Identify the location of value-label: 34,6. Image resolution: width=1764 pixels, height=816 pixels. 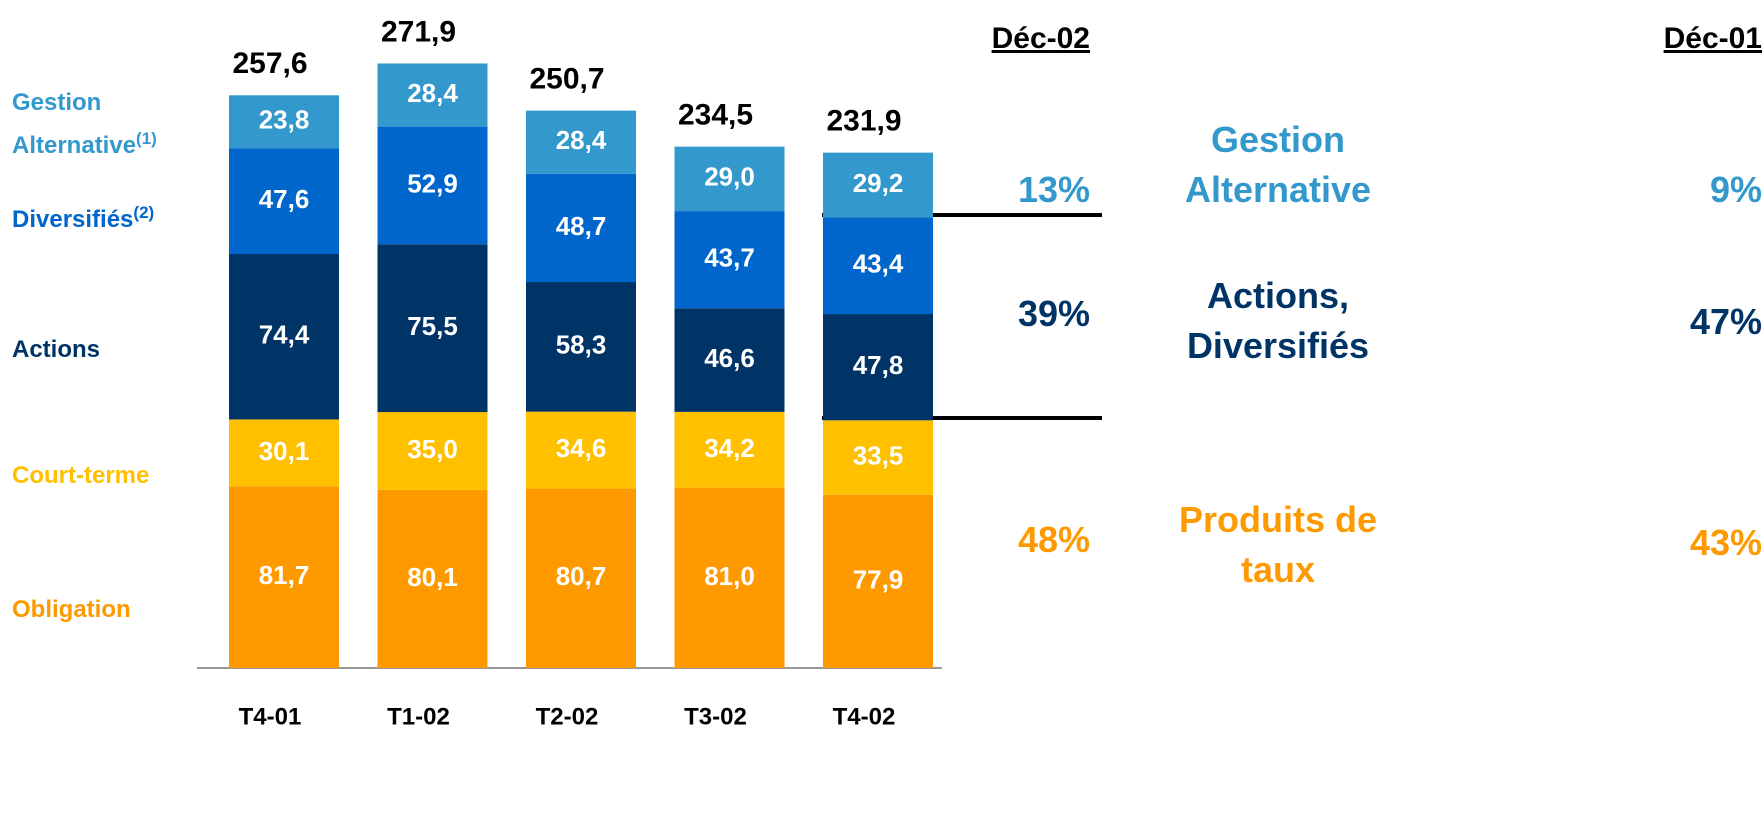
(581, 448).